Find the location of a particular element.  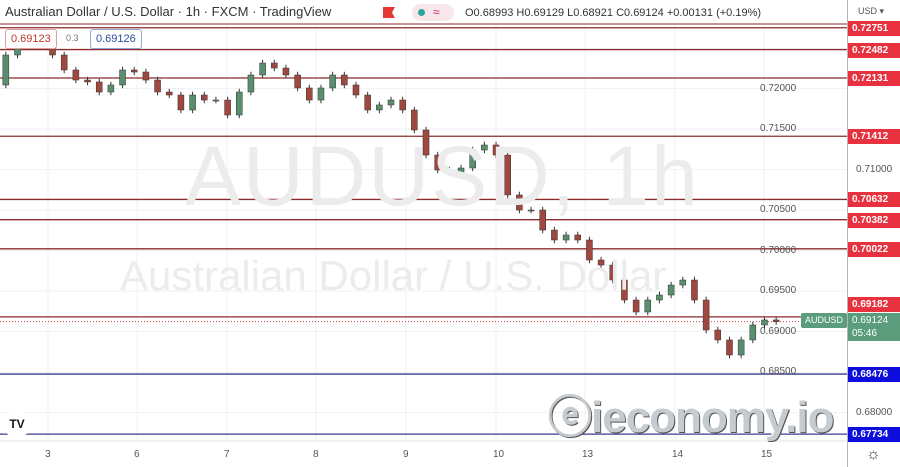

market-open-dot-icon is located at coordinates (421, 12).